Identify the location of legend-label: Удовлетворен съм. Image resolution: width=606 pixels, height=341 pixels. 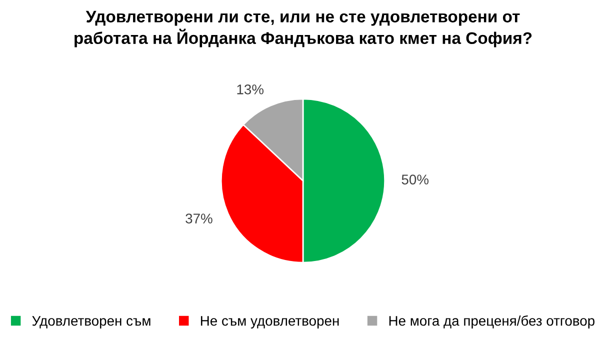
(91, 322).